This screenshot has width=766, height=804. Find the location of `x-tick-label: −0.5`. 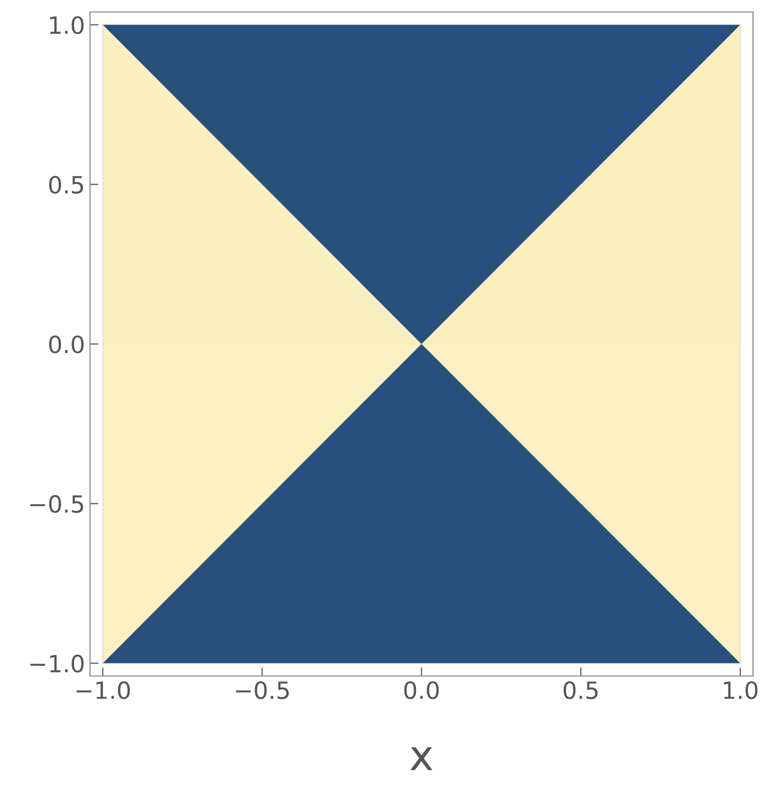

x-tick-label: −0.5 is located at coordinates (262, 690).